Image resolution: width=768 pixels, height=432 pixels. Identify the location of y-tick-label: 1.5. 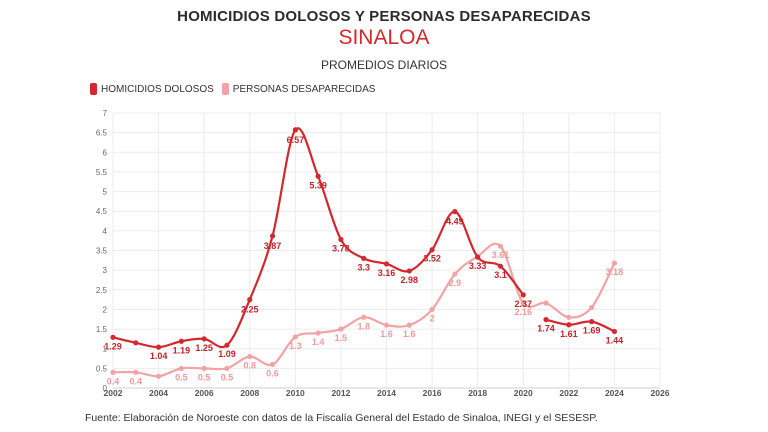
(102, 329).